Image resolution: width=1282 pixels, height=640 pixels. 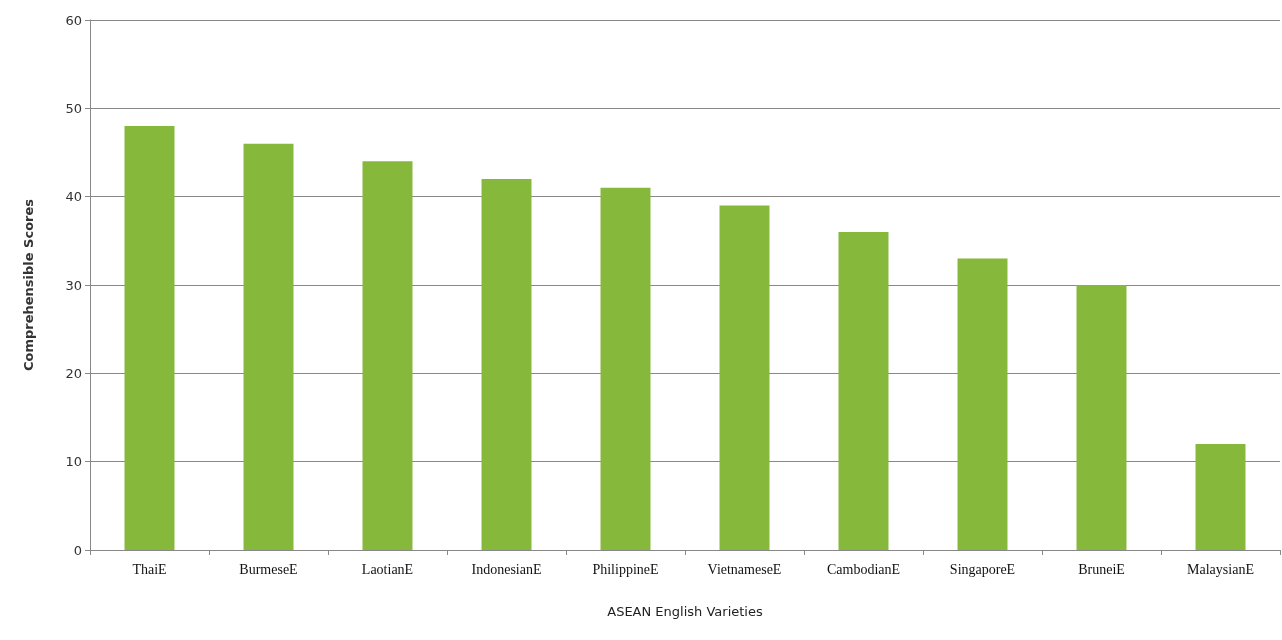 I want to click on x-tick-label: BruneiE, so click(x=1101, y=569).